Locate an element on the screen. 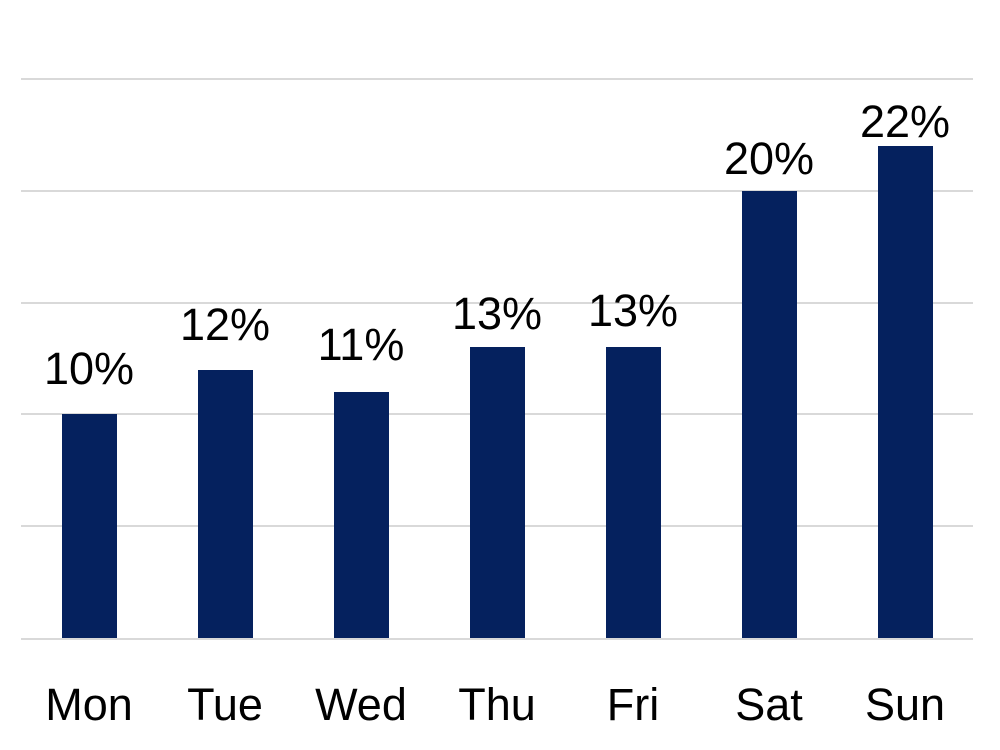 The image size is (1000, 750). data-label-mon: 10% is located at coordinates (89, 369).